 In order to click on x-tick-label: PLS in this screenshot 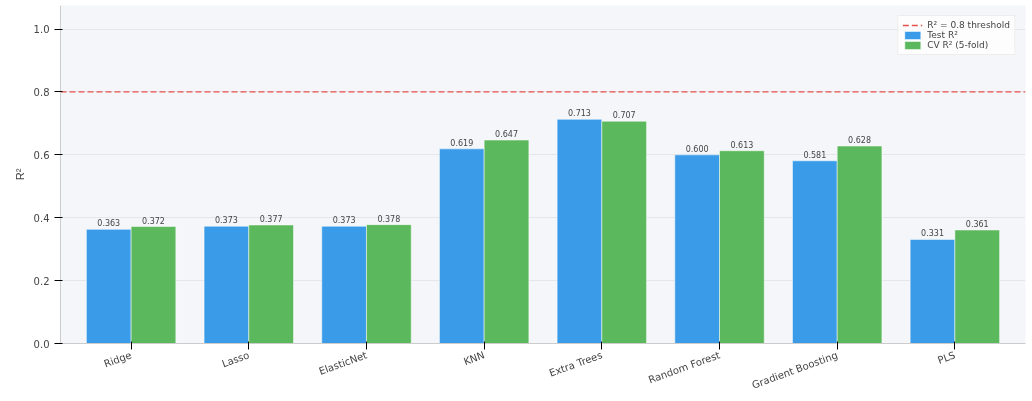, I will do `click(946, 357)`.